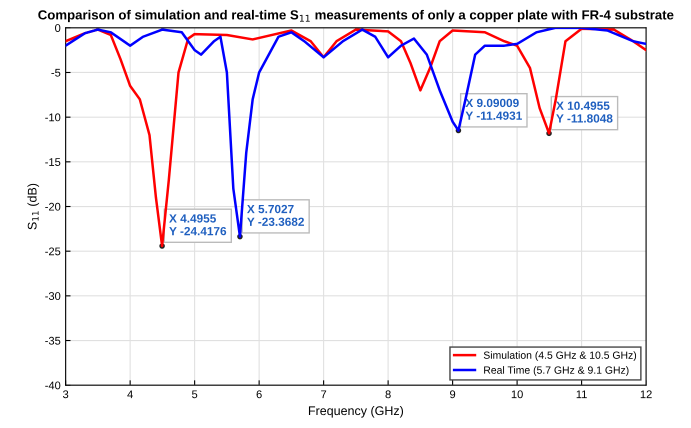 The height and width of the screenshot is (428, 691). Describe the element at coordinates (388, 394) in the screenshot. I see `x-tick-label: 8` at that location.